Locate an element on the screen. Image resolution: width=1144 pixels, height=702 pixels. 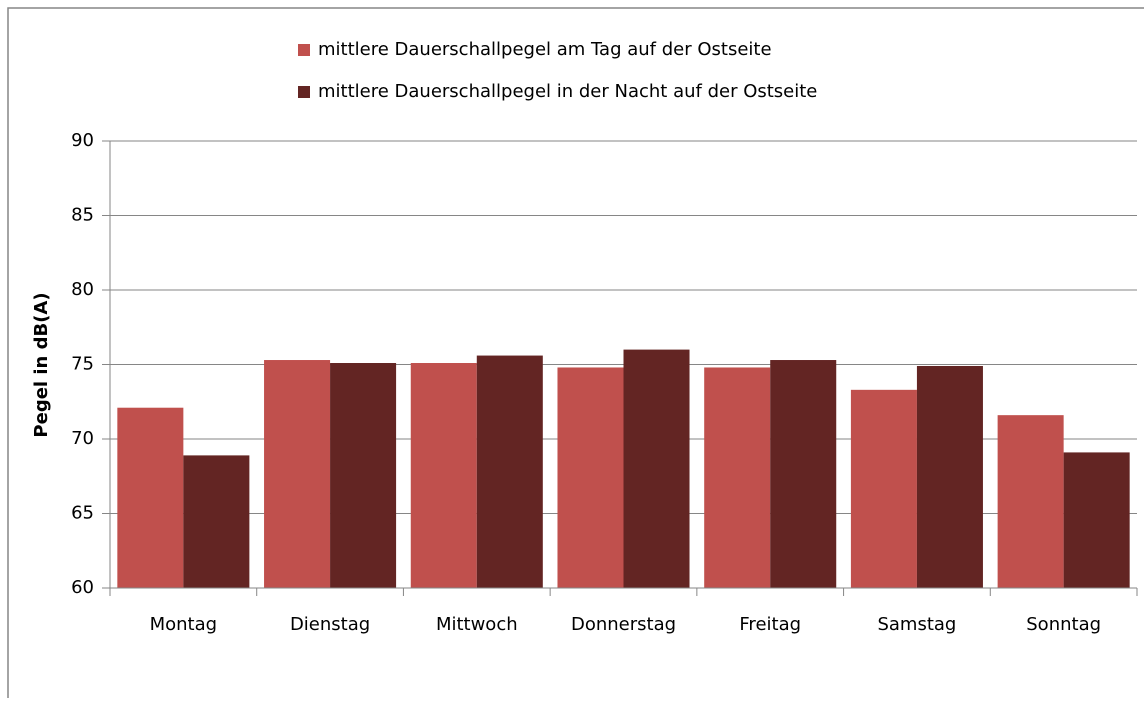
x-tick-label: Samstag is located at coordinates (916, 624).